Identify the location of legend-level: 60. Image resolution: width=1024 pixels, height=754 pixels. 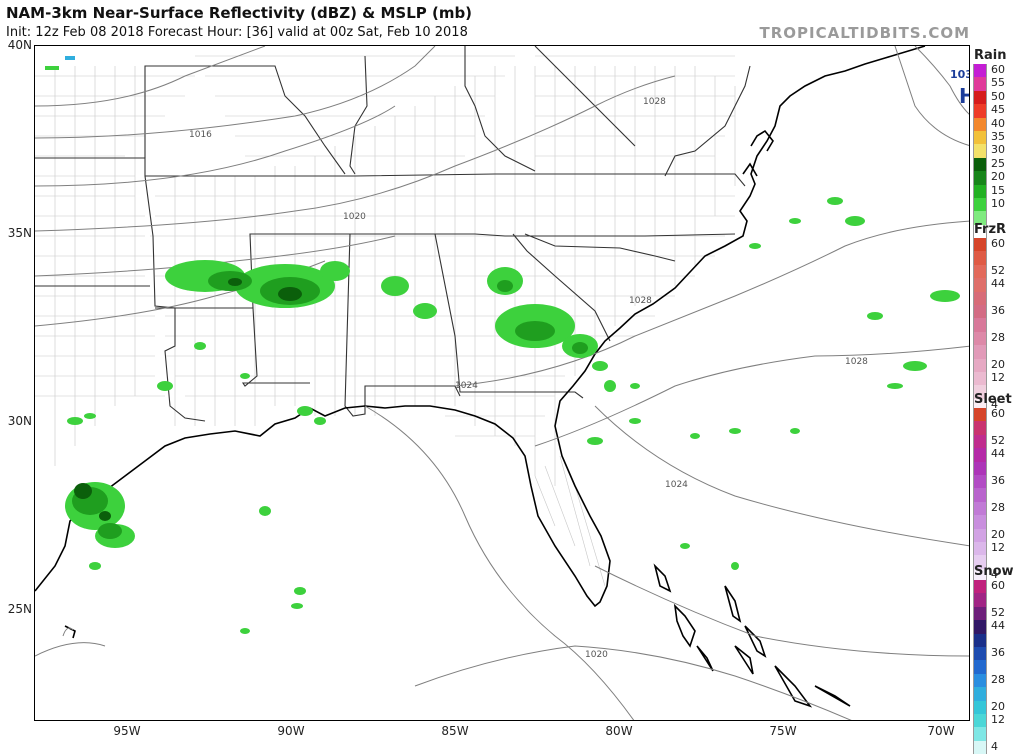
(998, 585).